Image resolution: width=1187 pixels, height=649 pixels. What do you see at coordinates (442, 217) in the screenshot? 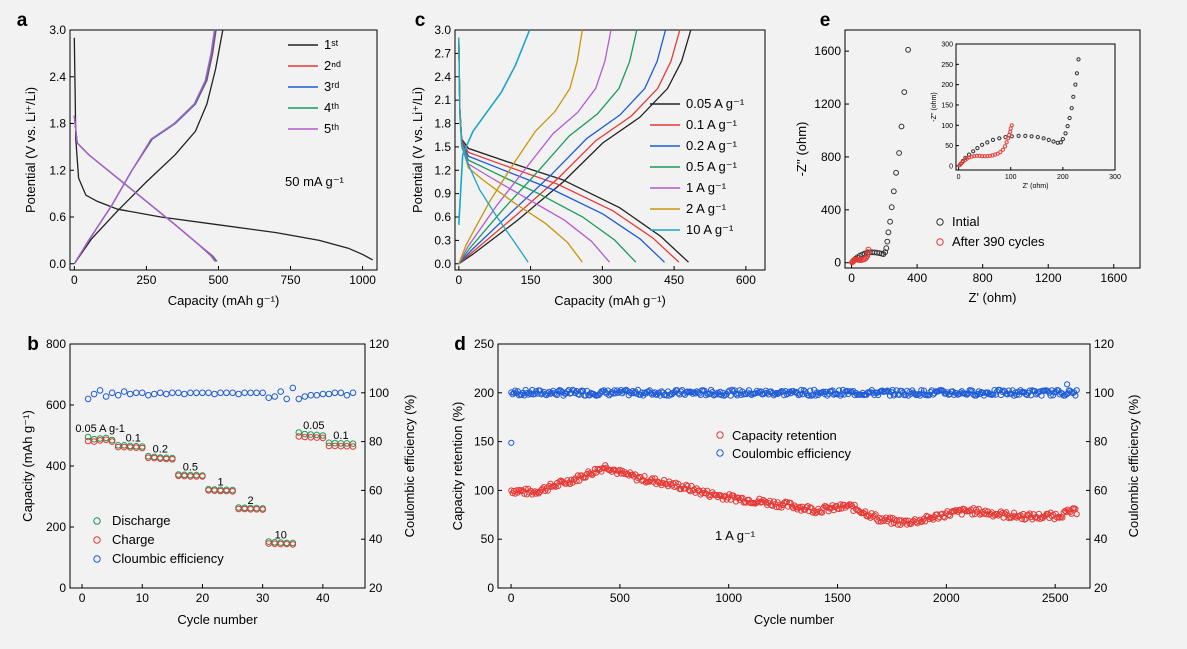
I see `panel-c-ytick-label: 0.6` at bounding box center [442, 217].